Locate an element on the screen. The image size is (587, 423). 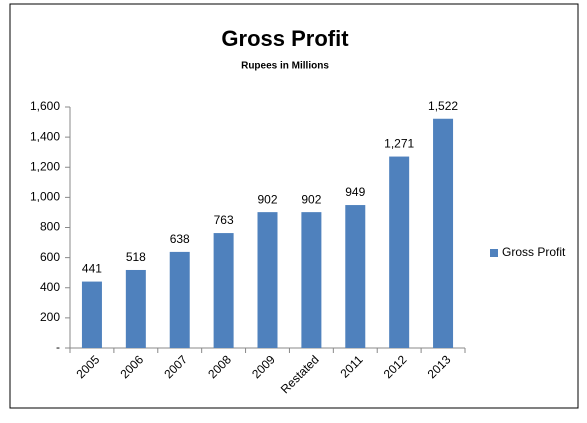
data-label: 763 is located at coordinates (224, 220).